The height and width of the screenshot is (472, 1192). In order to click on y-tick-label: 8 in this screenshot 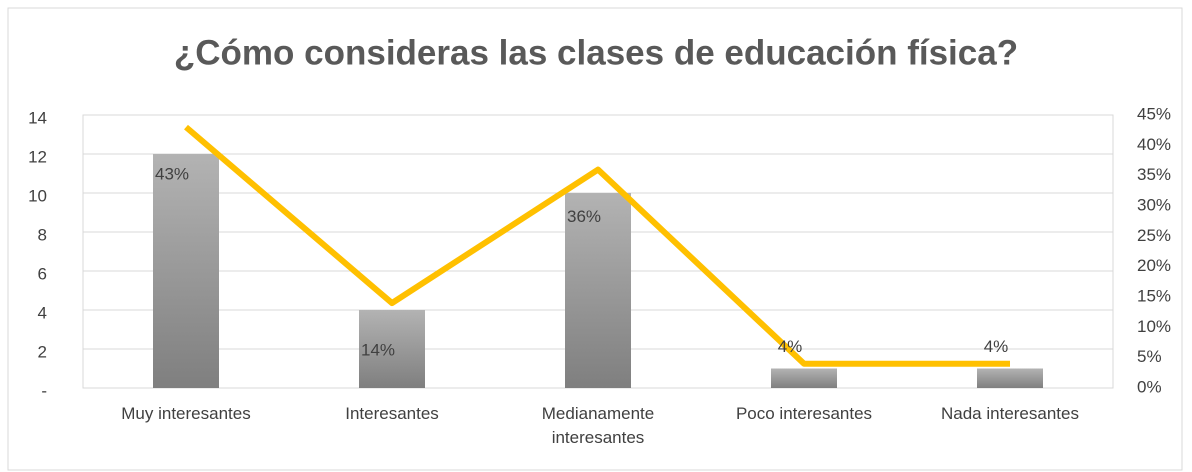, I will do `click(42, 234)`.